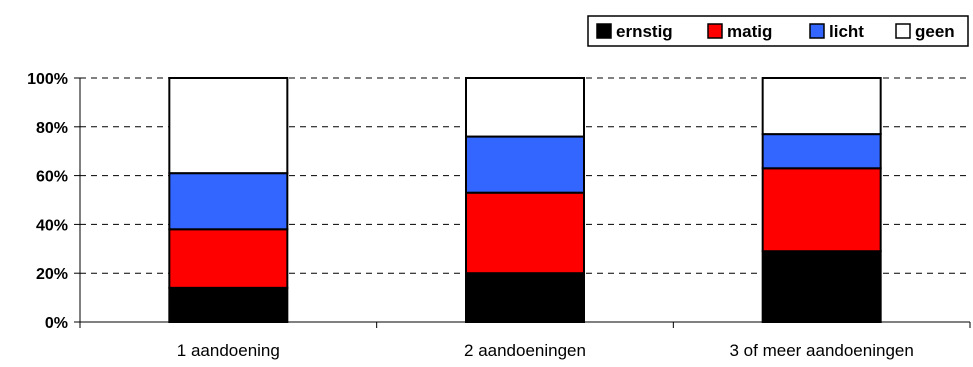  I want to click on y-tick-label: 20%, so click(52, 274).